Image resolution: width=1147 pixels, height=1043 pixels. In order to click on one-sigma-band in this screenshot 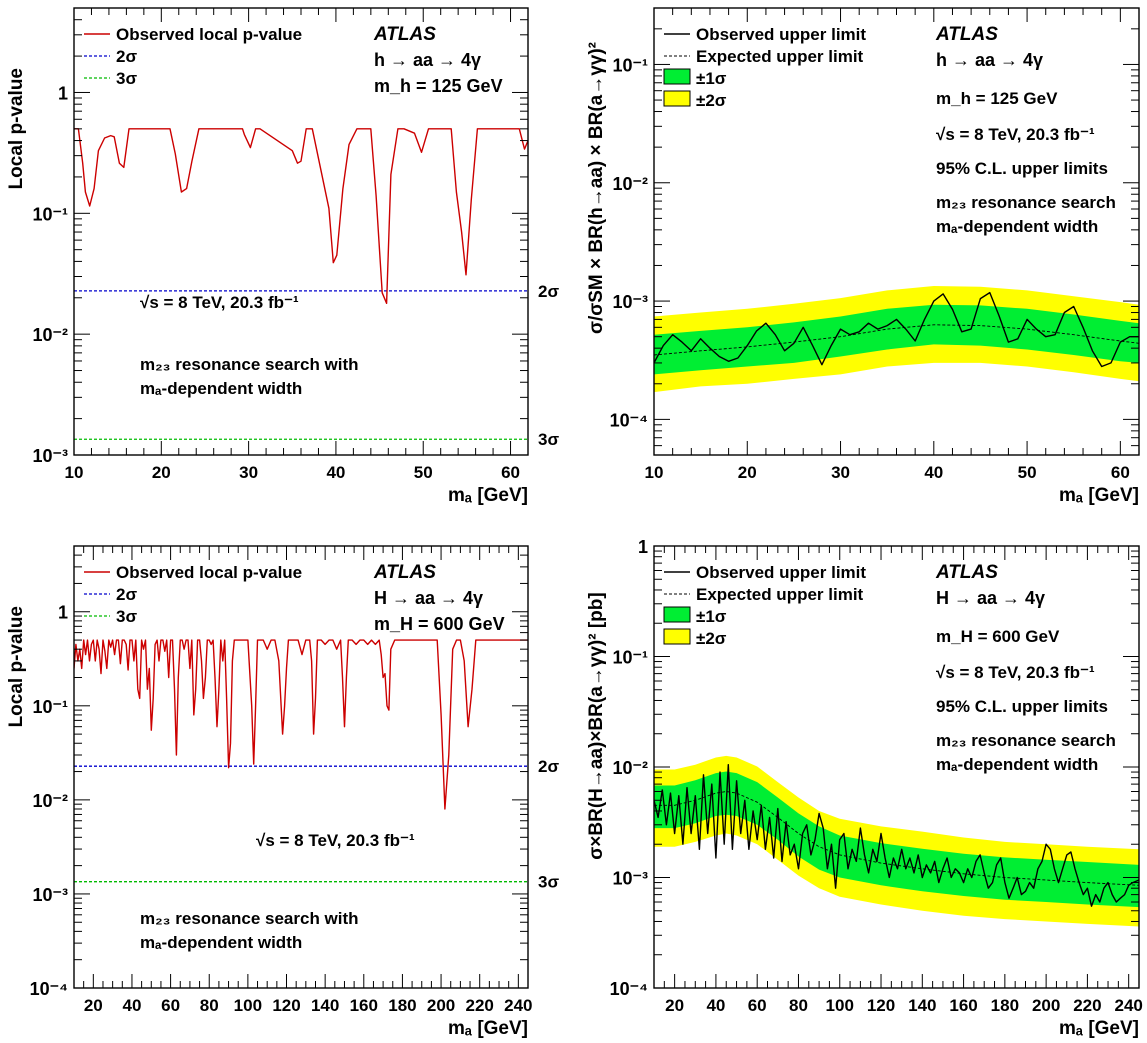, I will do `click(896, 339)`.